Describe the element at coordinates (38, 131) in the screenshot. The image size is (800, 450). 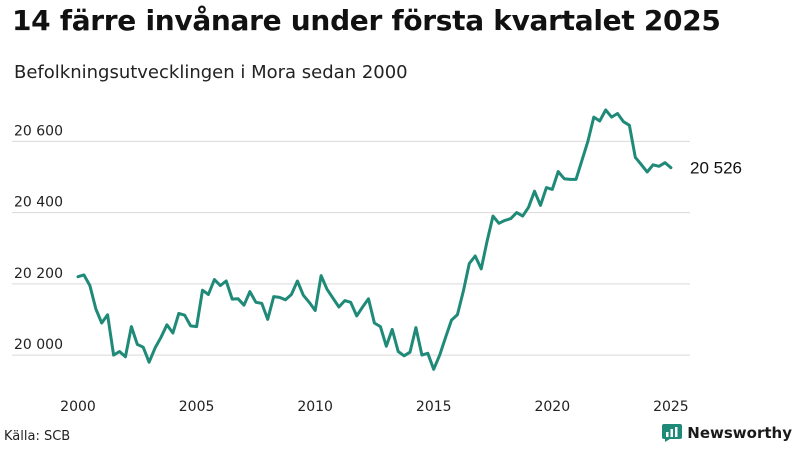
I see `y-tick-label: 20 600` at that location.